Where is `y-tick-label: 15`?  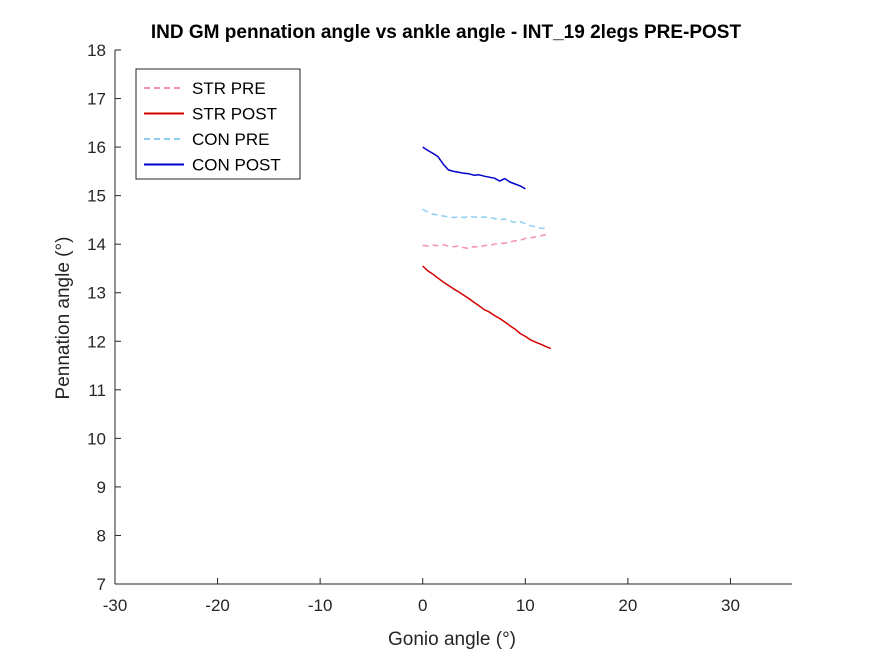
y-tick-label: 15 is located at coordinates (96, 196).